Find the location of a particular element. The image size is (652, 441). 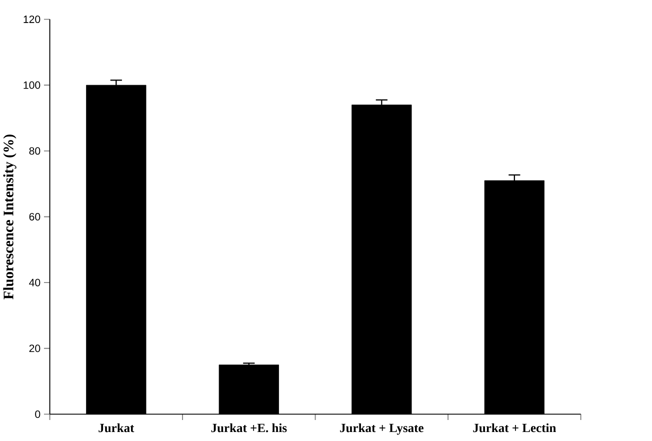

x-tick-label: Jurkat +E. his is located at coordinates (249, 427).